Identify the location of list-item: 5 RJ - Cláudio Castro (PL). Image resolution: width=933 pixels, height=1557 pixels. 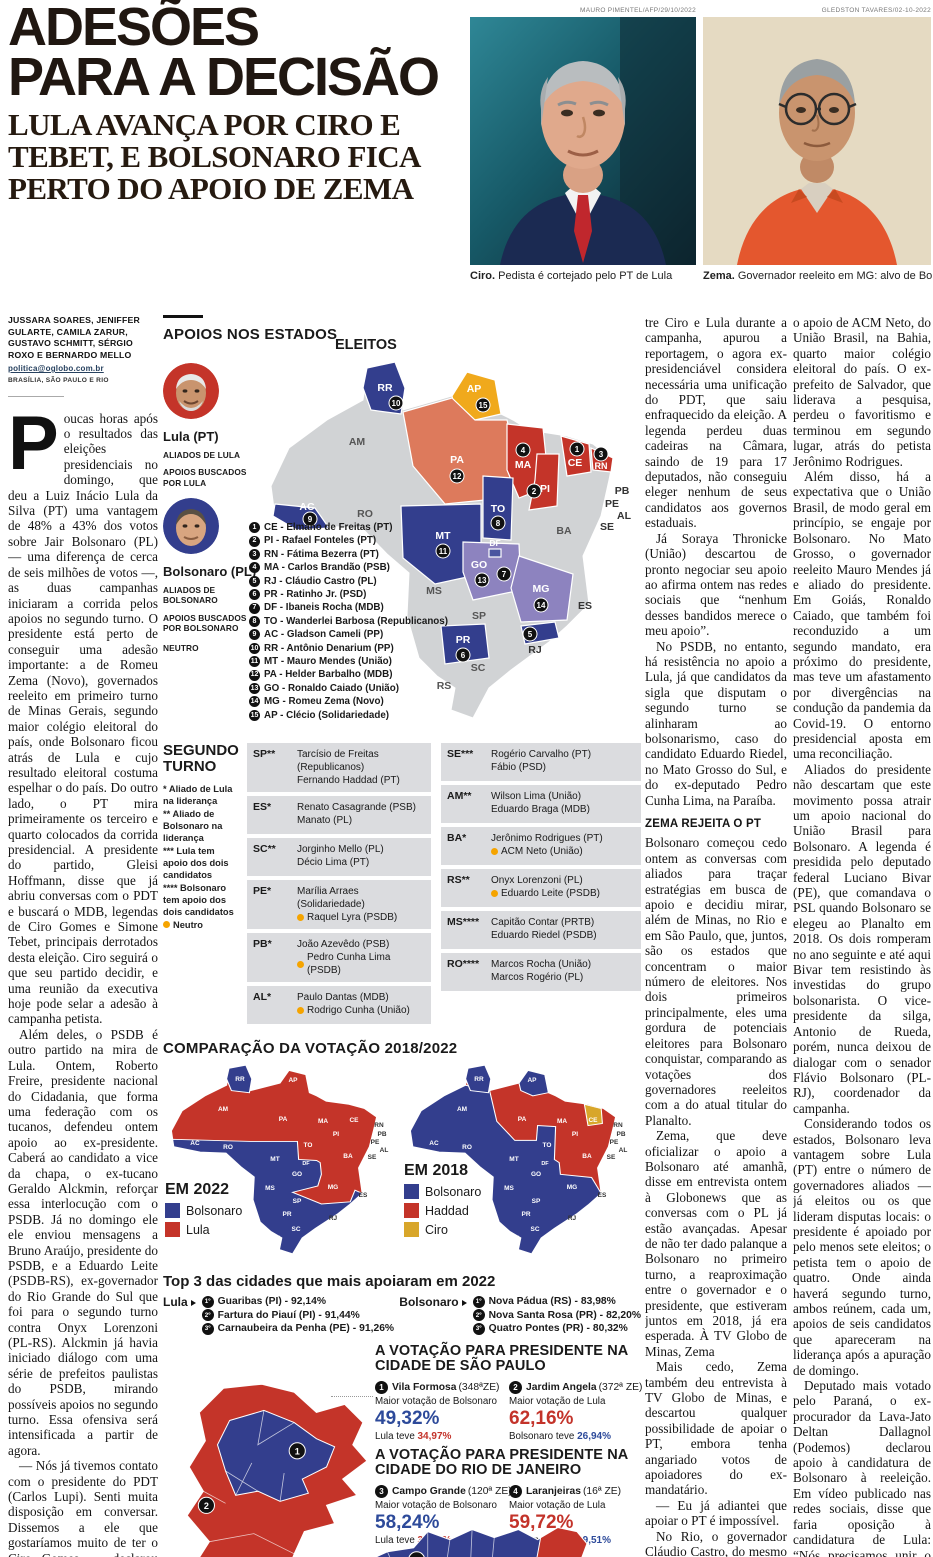
(351, 581).